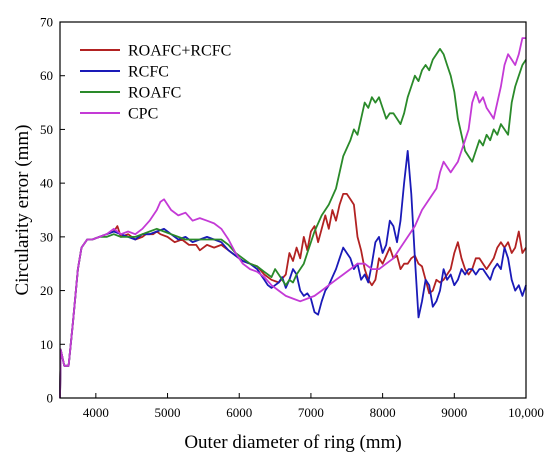 The image size is (550, 462). I want to click on x-axis: 4000 5000 6000 7000 8000 9000 10,000, so click(313, 406).